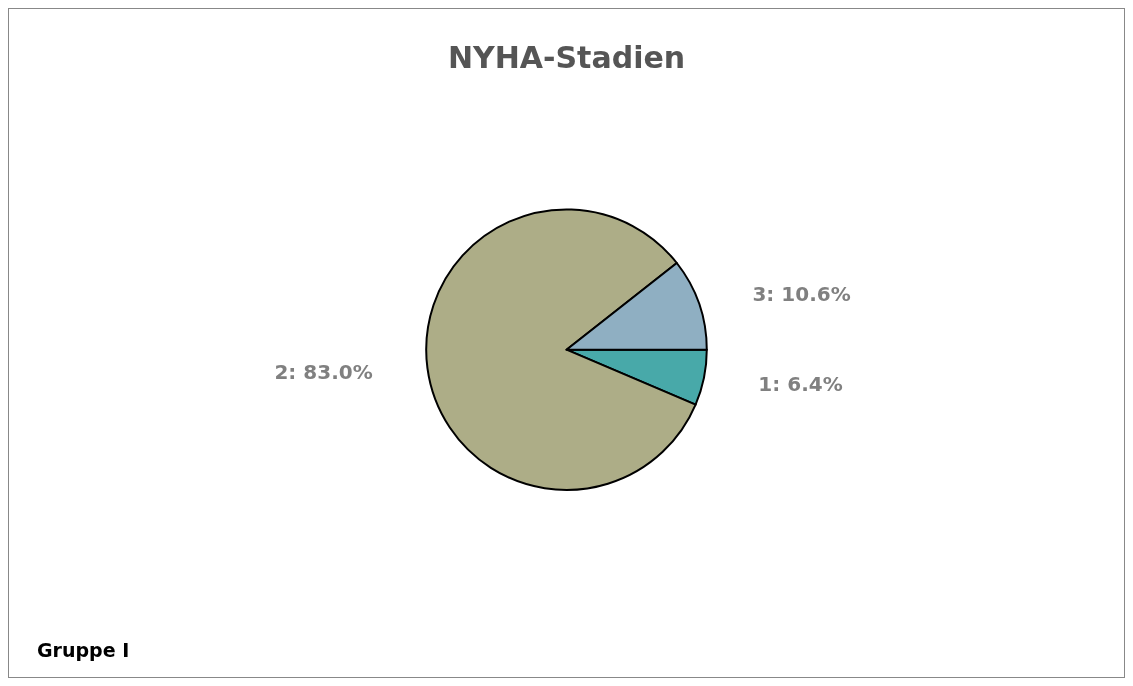  Describe the element at coordinates (566, 57) in the screenshot. I see `chart-title: NYHA-Stadien` at that location.